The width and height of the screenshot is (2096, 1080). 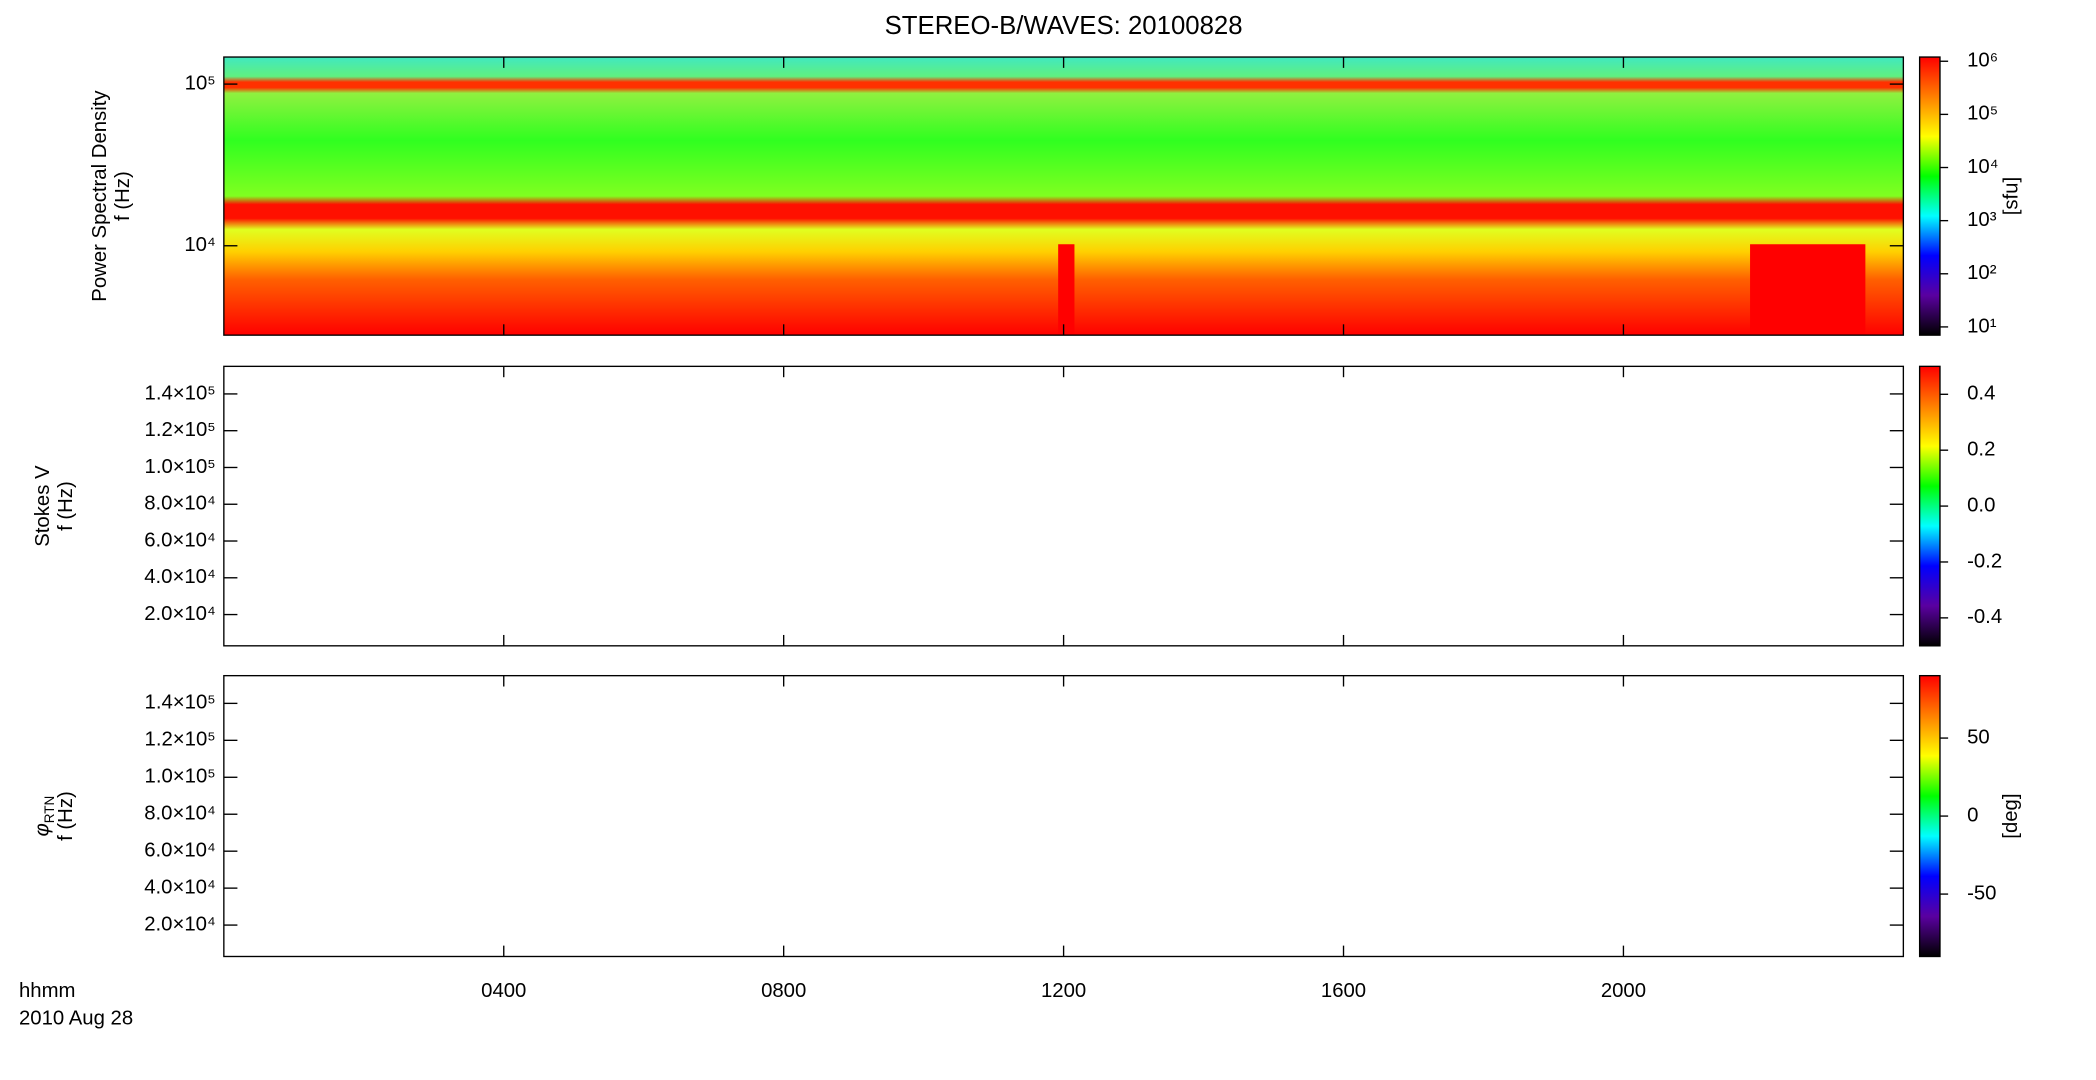 I want to click on colorbar-label: [sfu], so click(x=2011, y=196).